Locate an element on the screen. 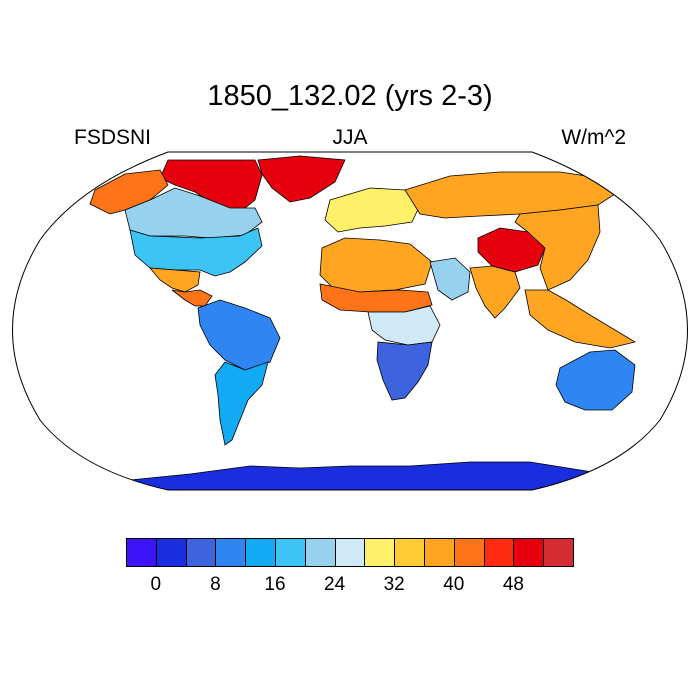 This screenshot has width=700, height=700. region-sahara is located at coordinates (376, 265).